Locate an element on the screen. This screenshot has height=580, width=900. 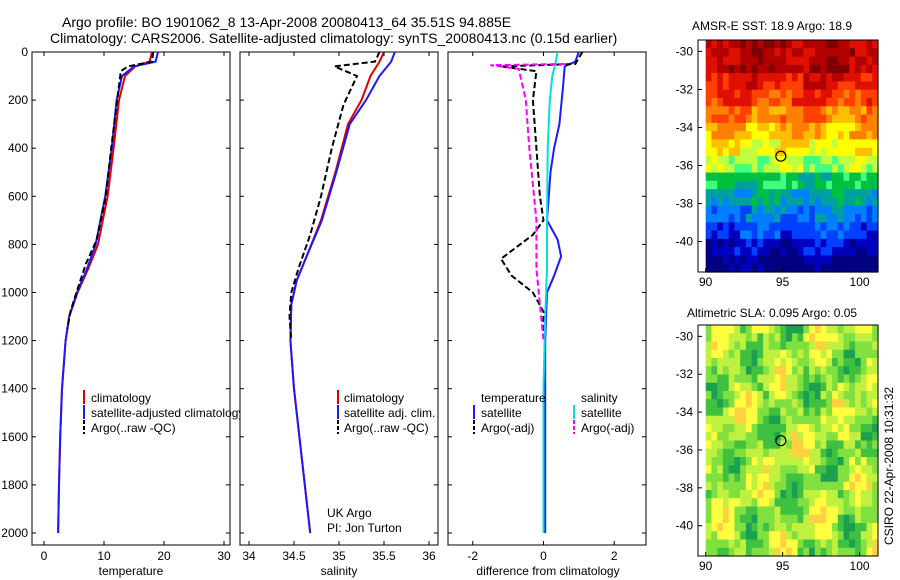
temperature-legend-argo: Argo(..raw -QC) is located at coordinates (133, 428).